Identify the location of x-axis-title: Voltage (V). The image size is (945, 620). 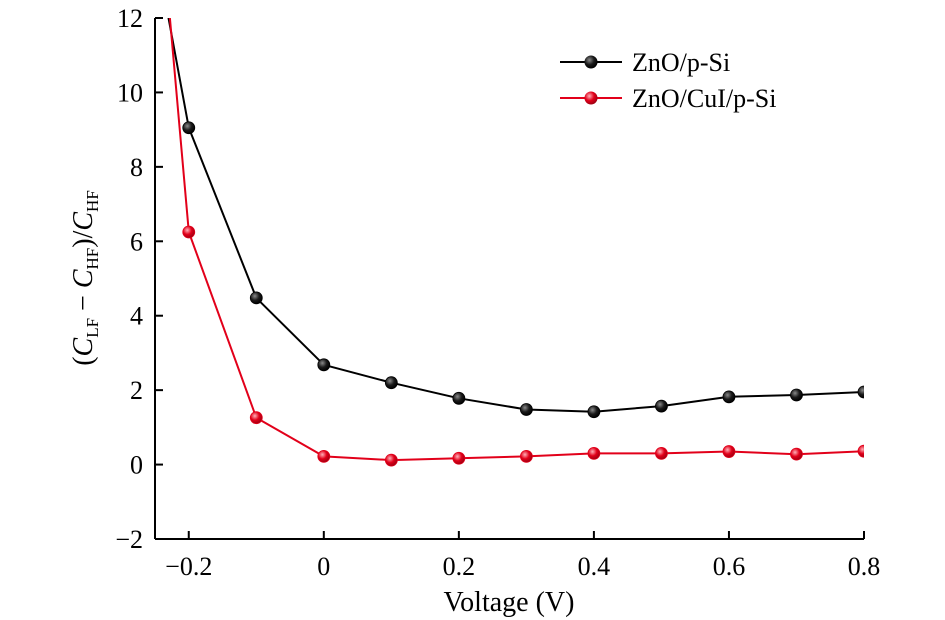
(509, 602).